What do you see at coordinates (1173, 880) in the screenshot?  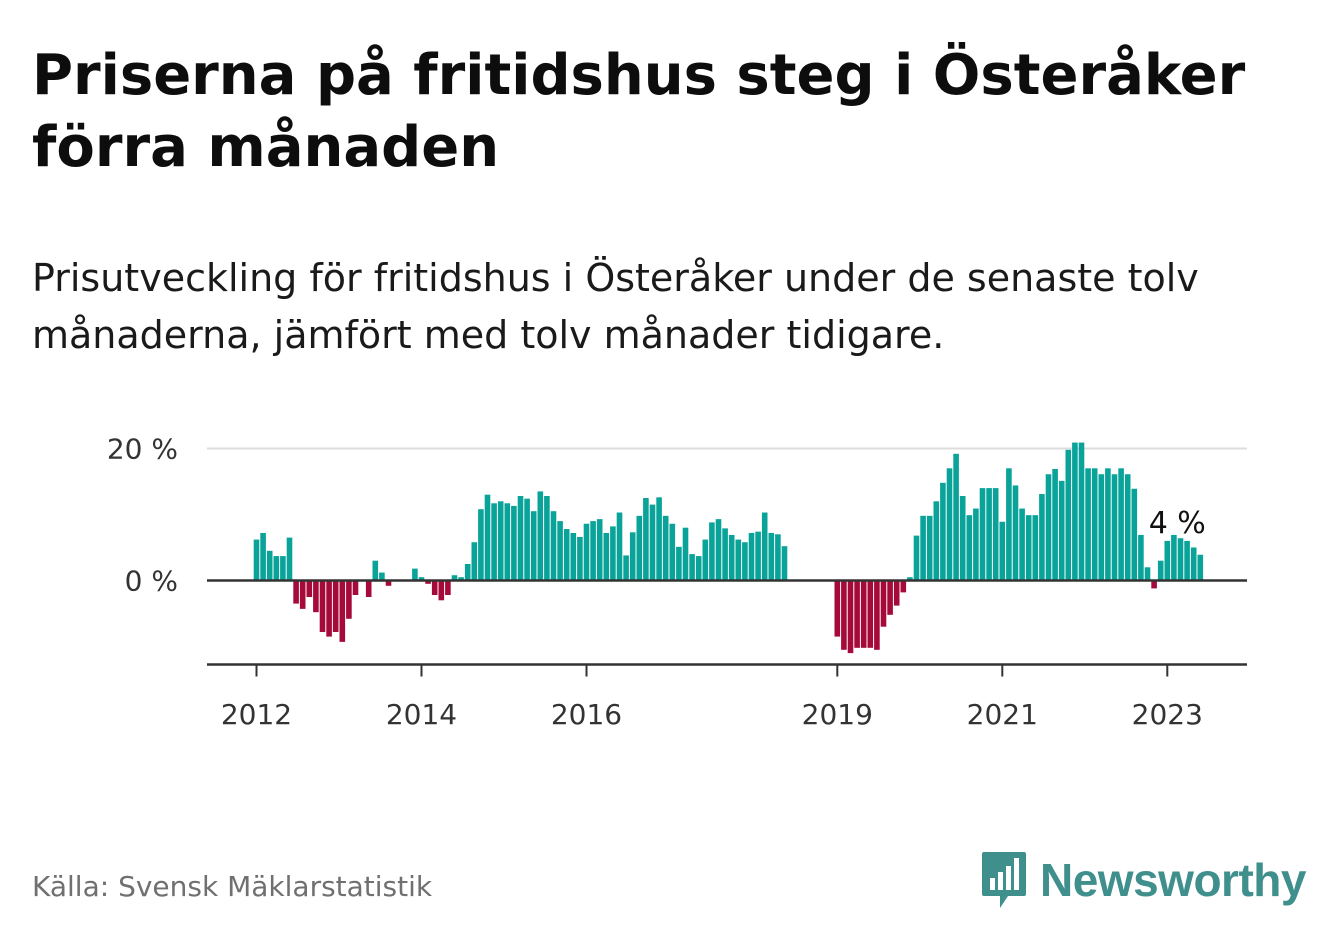 I see `brand-name: Newsworthy` at bounding box center [1173, 880].